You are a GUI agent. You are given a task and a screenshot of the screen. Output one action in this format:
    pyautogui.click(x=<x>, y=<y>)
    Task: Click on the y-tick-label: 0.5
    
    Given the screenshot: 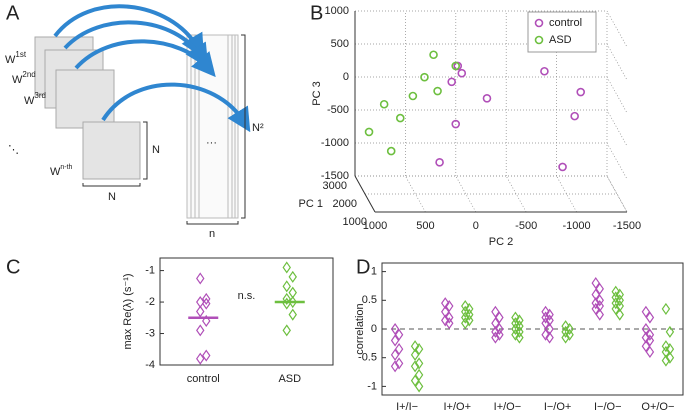 What is the action you would take?
    pyautogui.click(x=369, y=300)
    